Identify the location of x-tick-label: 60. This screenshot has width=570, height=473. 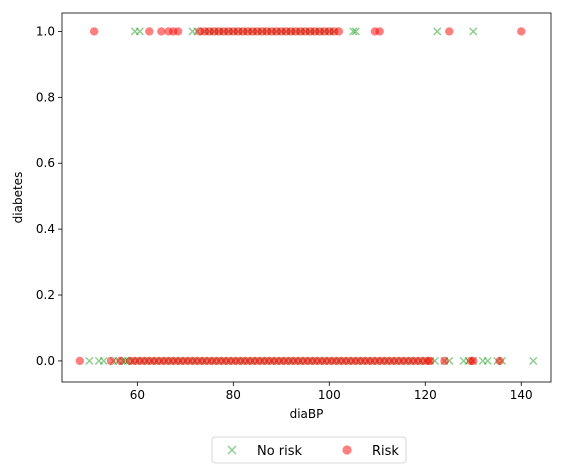
(137, 395).